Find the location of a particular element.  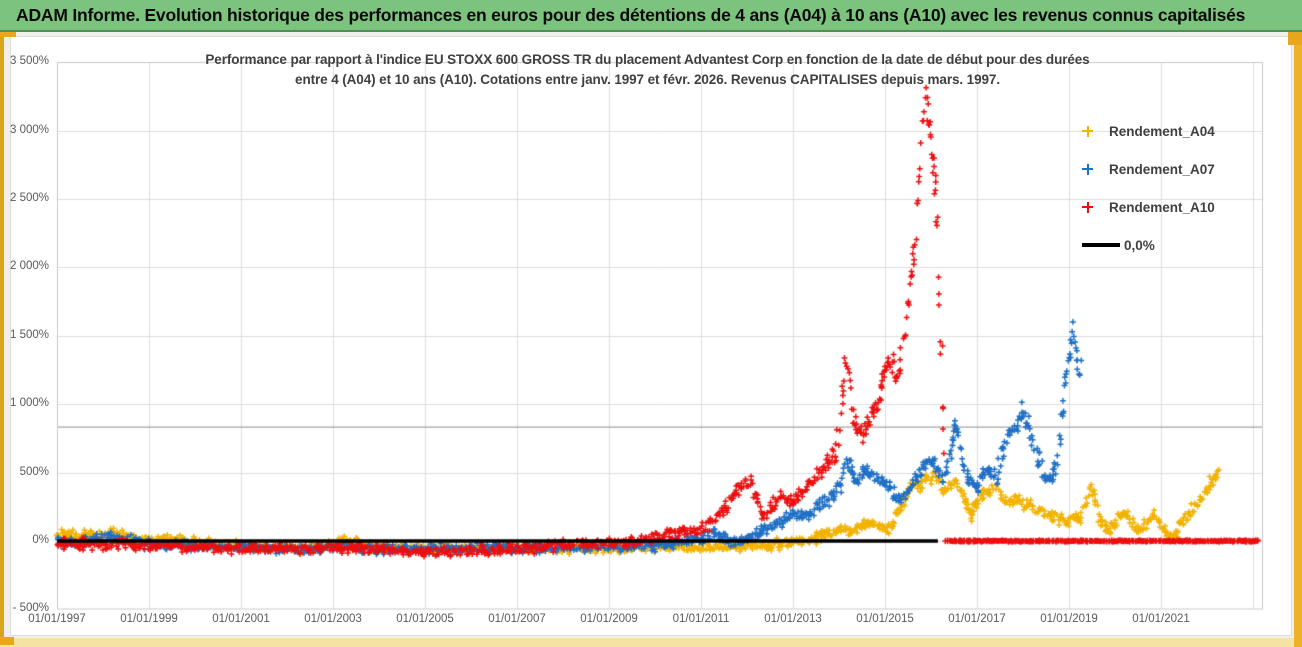

frame-right-strip is located at coordinates (1298, 339).